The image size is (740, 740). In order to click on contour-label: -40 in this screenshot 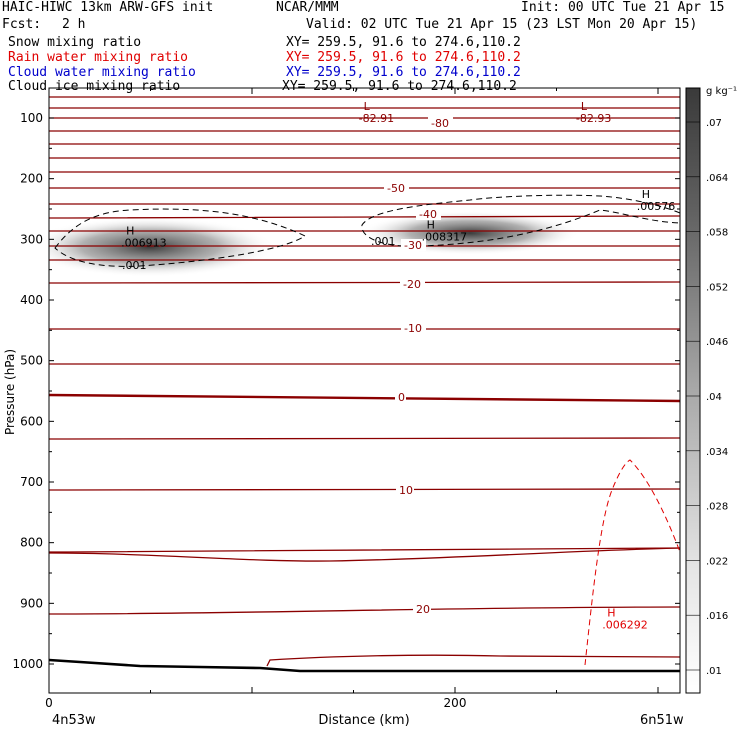, I will do `click(428, 214)`.